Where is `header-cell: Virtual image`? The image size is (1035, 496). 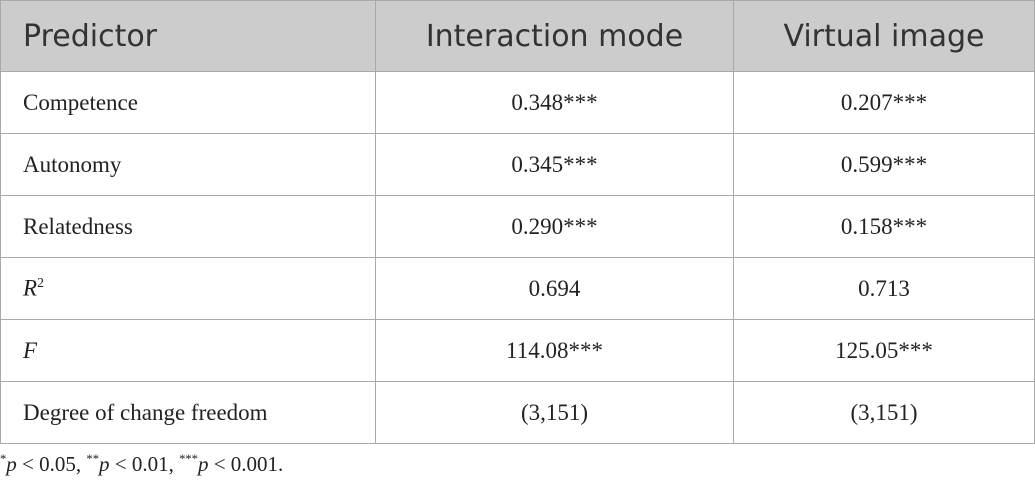
header-cell: Virtual image is located at coordinates (884, 36).